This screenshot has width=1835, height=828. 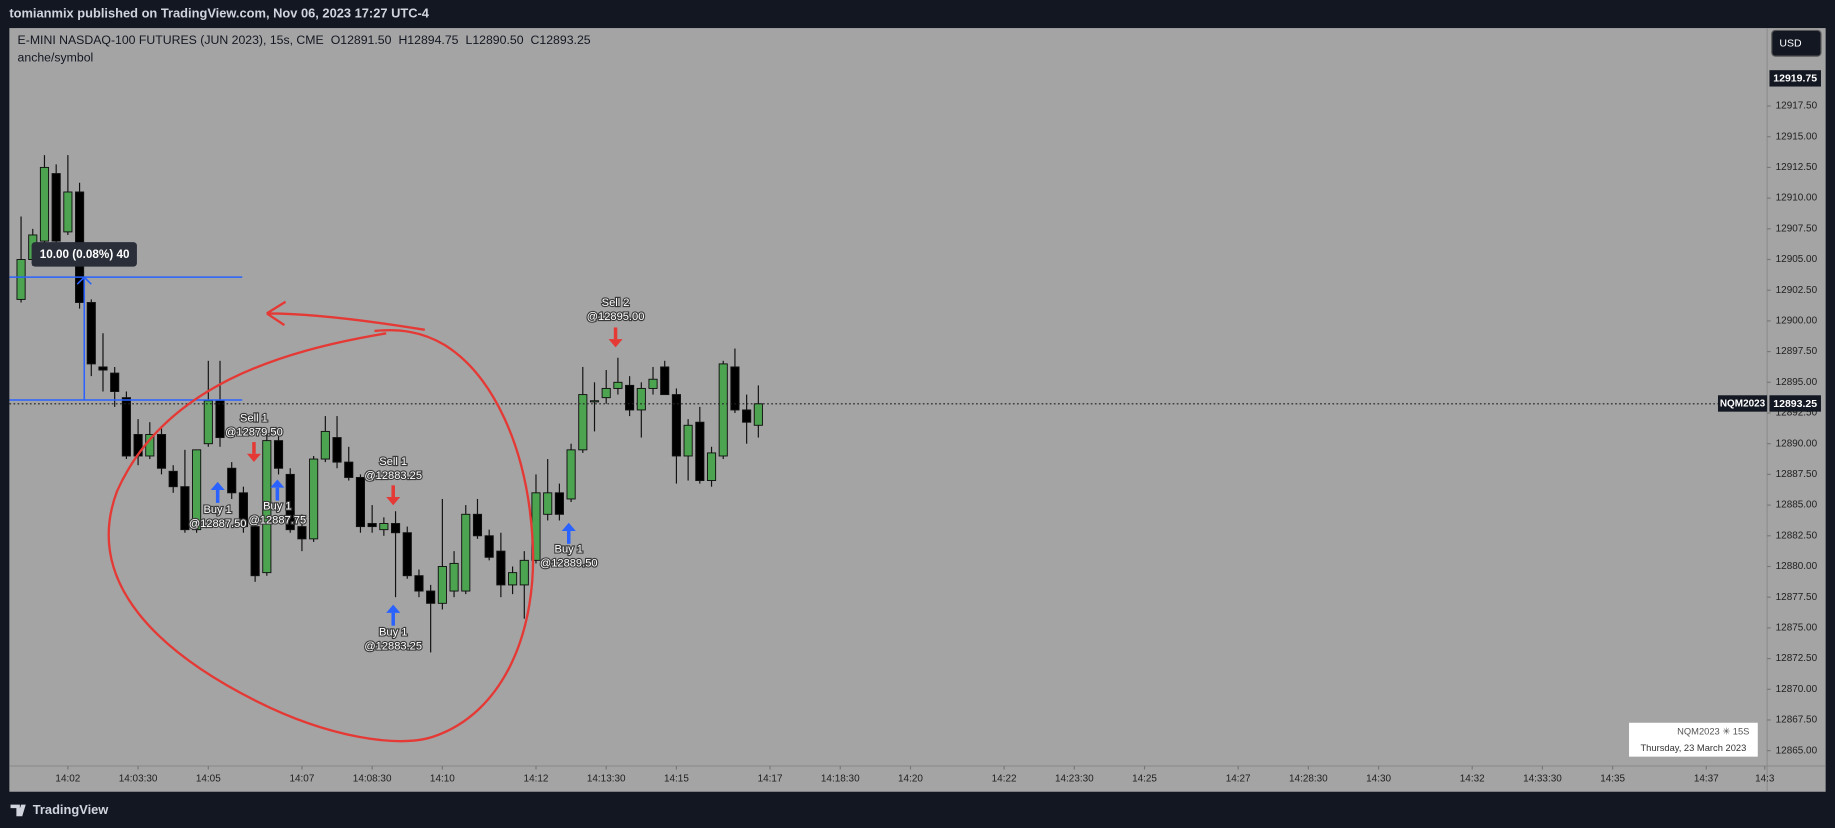 What do you see at coordinates (910, 779) in the screenshot?
I see `x-tick-label: 14:20` at bounding box center [910, 779].